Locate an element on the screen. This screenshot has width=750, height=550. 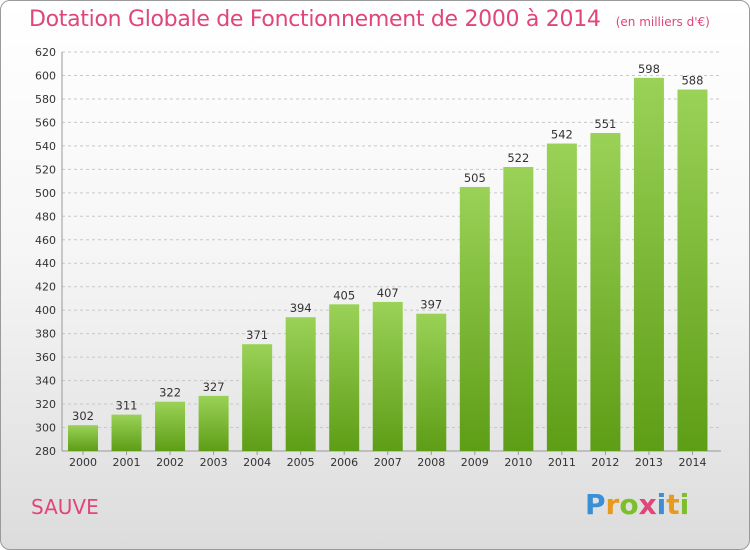
x-tick-label-2006: 2006 is located at coordinates (344, 462).